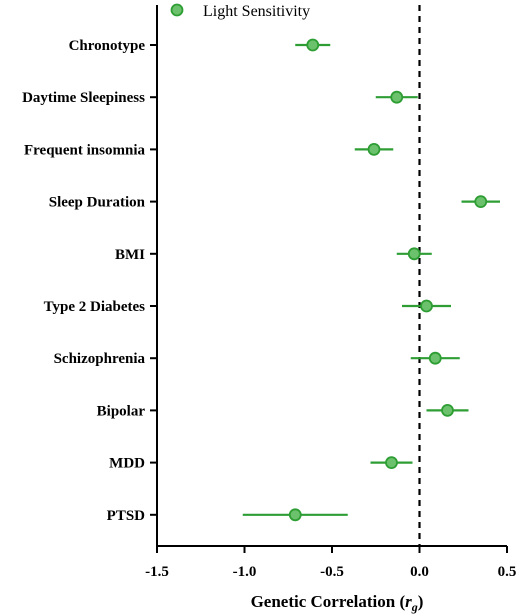 Image resolution: width=520 pixels, height=616 pixels. I want to click on x-tick-label: -1.5, so click(157, 572).